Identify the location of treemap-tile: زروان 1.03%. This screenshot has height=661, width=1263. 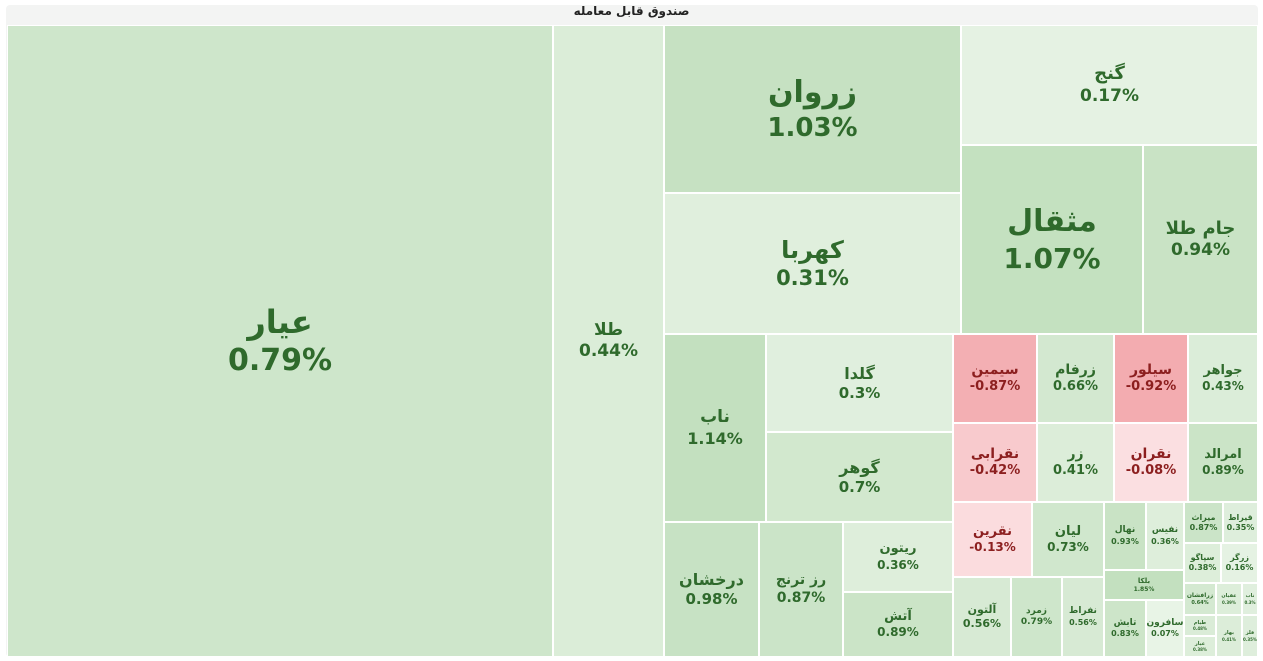
(812, 109).